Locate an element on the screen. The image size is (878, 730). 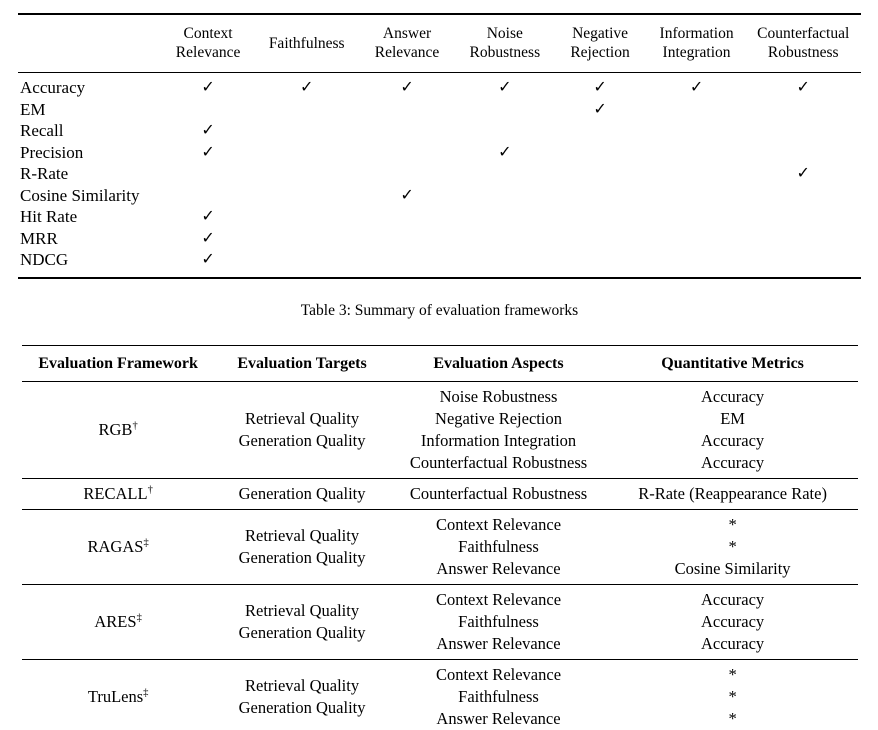
matrix-row: Recall ✓ is located at coordinates (439, 131).